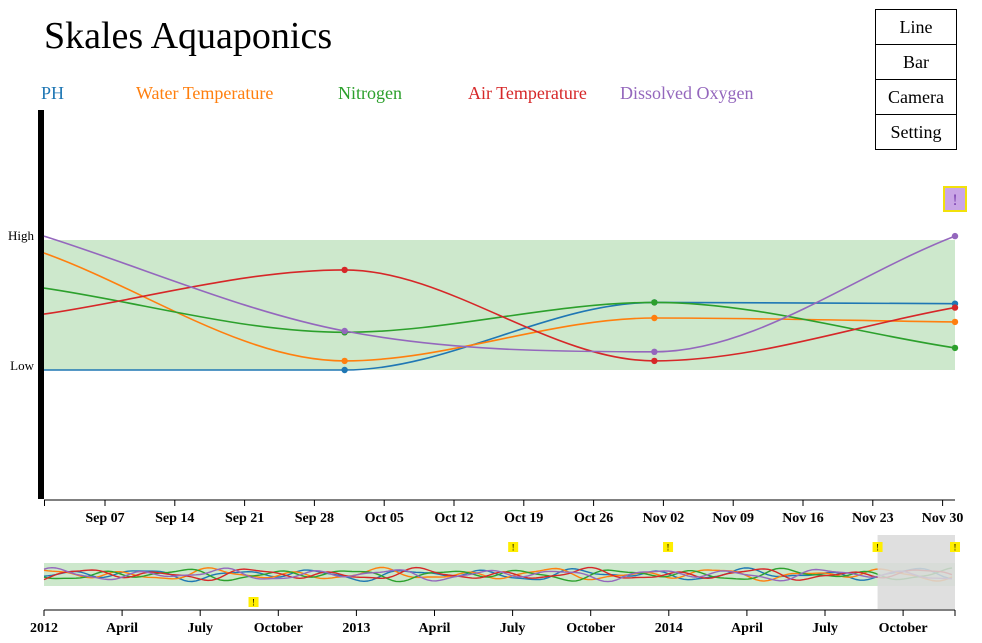  I want to click on x-tick-label: Oct 19, so click(523, 518).